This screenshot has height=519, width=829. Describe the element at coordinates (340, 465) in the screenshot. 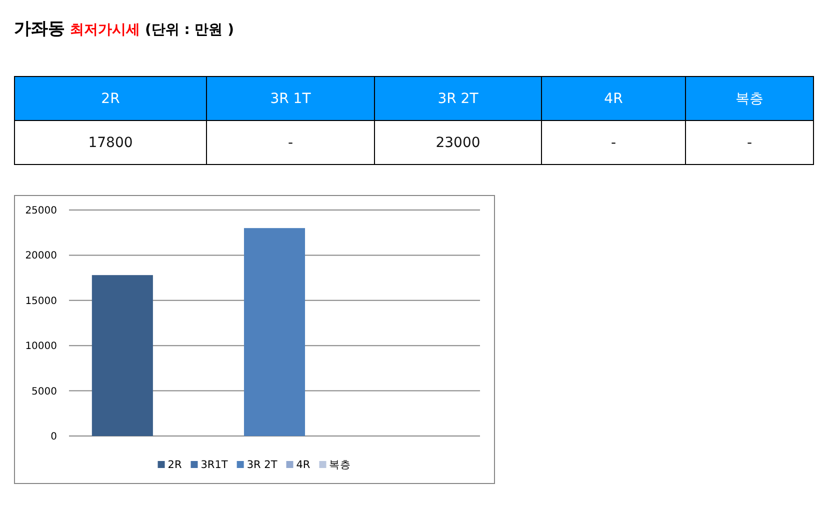

I see `legend-label: 복층` at that location.